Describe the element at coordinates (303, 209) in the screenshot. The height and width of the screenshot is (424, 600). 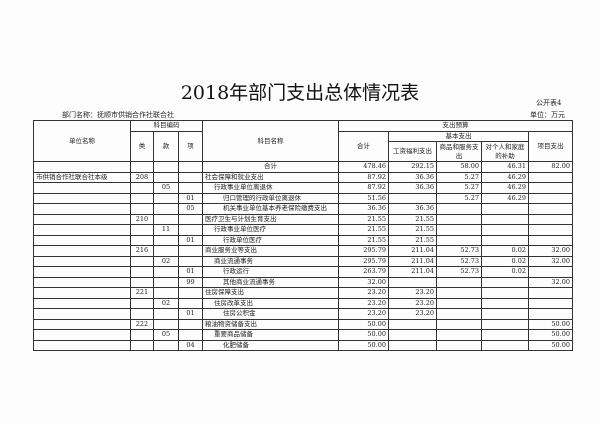
I see `table-row: 05 机关事业单位基本养老保险缴费支出 36.36 36.36` at that location.